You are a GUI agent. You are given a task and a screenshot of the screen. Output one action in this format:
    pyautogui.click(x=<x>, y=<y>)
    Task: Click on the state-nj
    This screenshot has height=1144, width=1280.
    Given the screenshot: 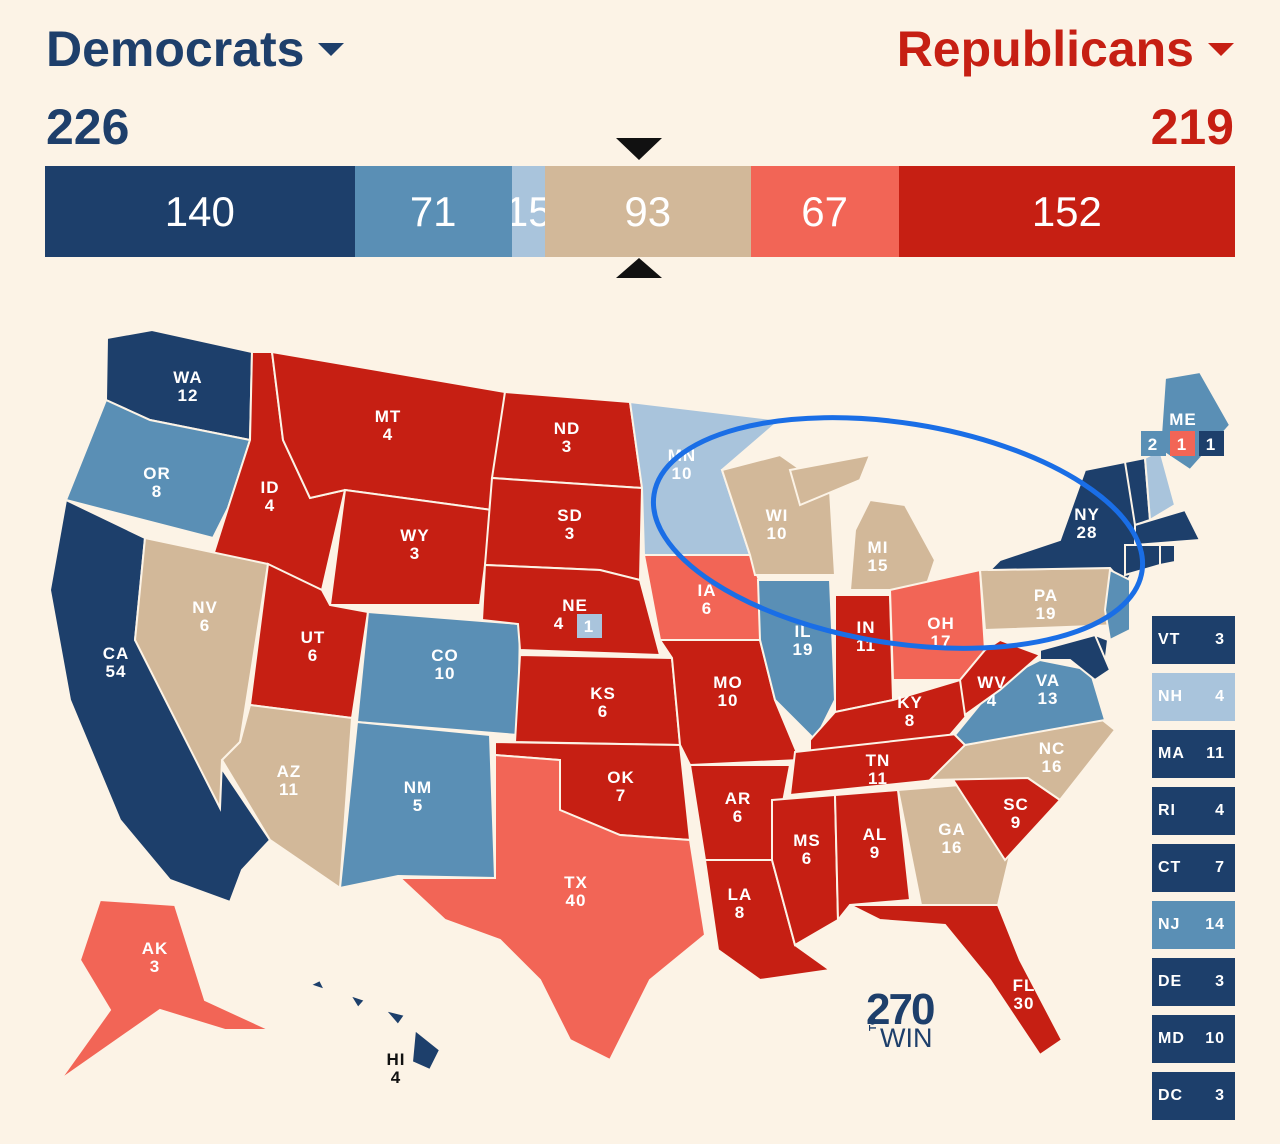 What is the action you would take?
    pyautogui.click(x=1117, y=605)
    